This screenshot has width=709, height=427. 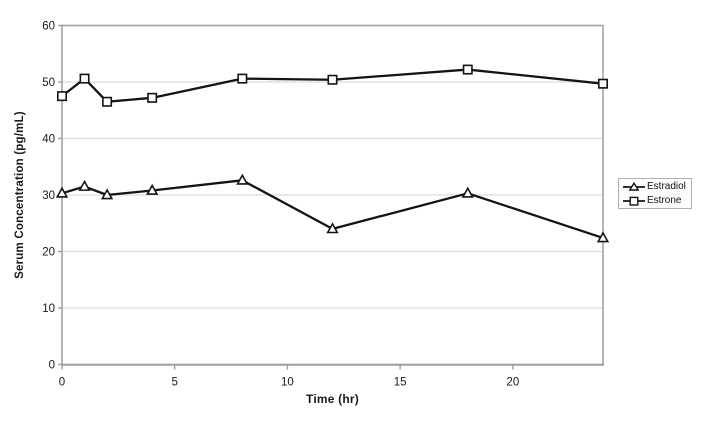 What do you see at coordinates (48, 253) in the screenshot?
I see `y-tick-label: 20` at bounding box center [48, 253].